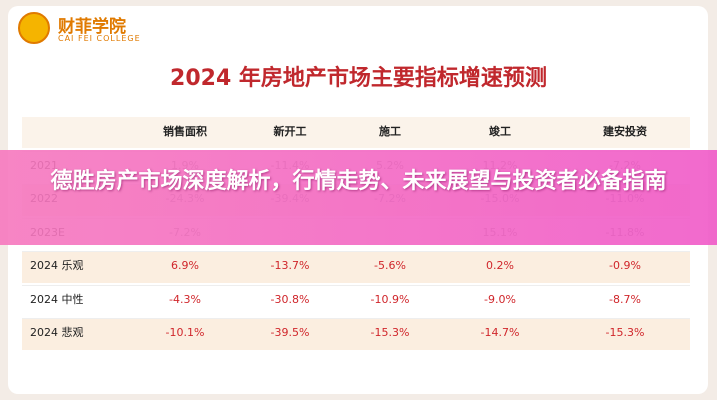  What do you see at coordinates (356, 132) in the screenshot?
I see `header-bg` at bounding box center [356, 132].